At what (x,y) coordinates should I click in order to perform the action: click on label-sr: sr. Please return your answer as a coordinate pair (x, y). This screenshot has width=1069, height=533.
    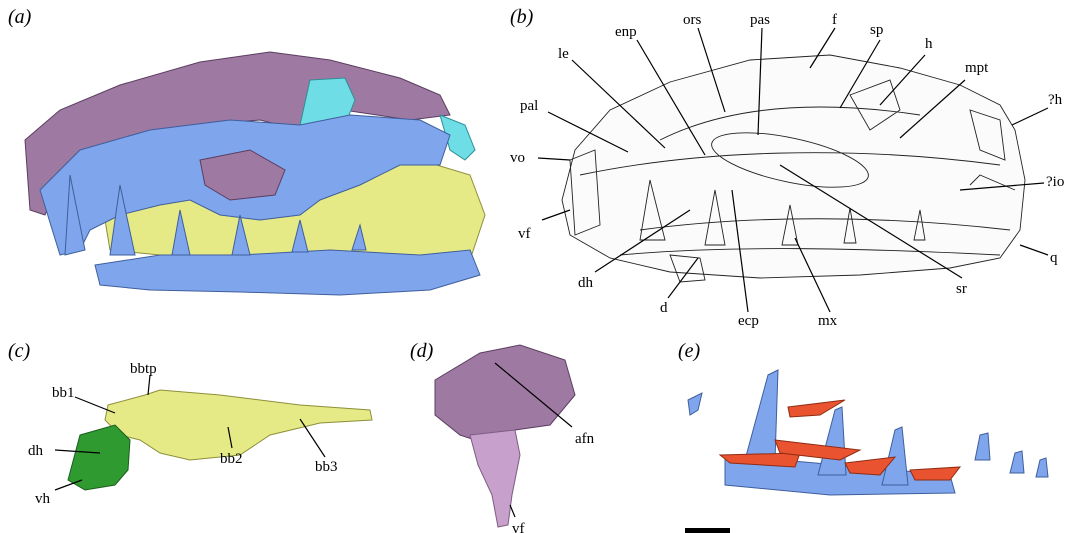
    Looking at the image, I should click on (961, 289).